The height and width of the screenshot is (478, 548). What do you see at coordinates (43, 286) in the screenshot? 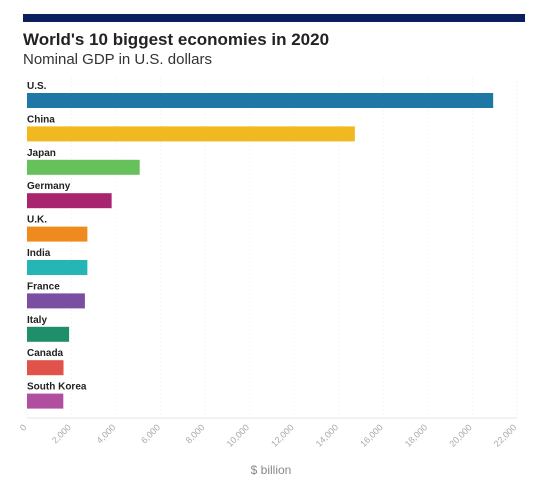
I see `category-label: France` at bounding box center [43, 286].